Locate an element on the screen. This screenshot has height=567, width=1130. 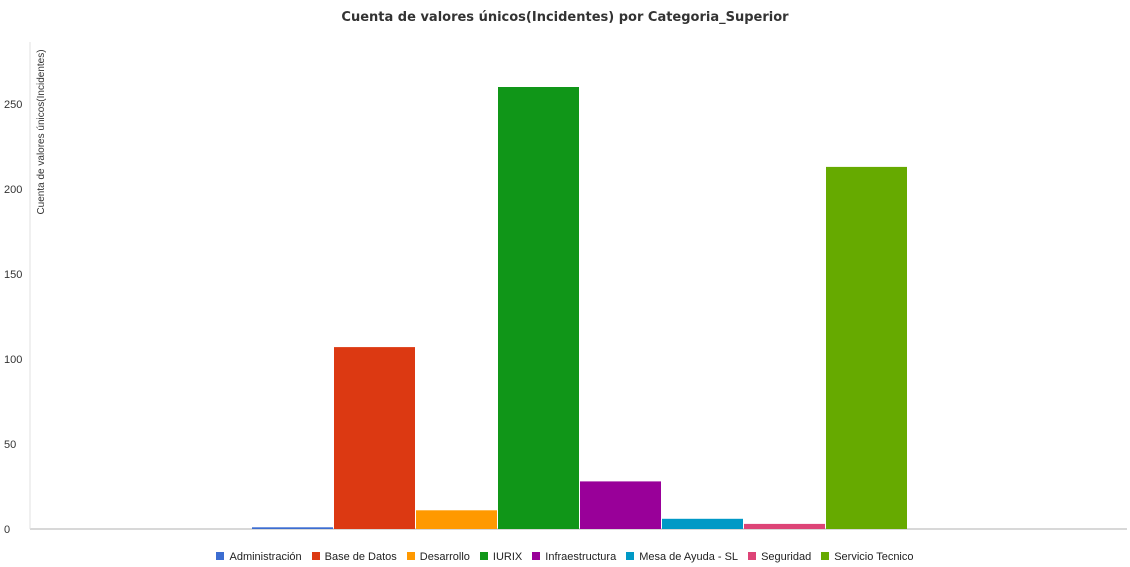
legend-item: Desarrollo is located at coordinates (438, 557).